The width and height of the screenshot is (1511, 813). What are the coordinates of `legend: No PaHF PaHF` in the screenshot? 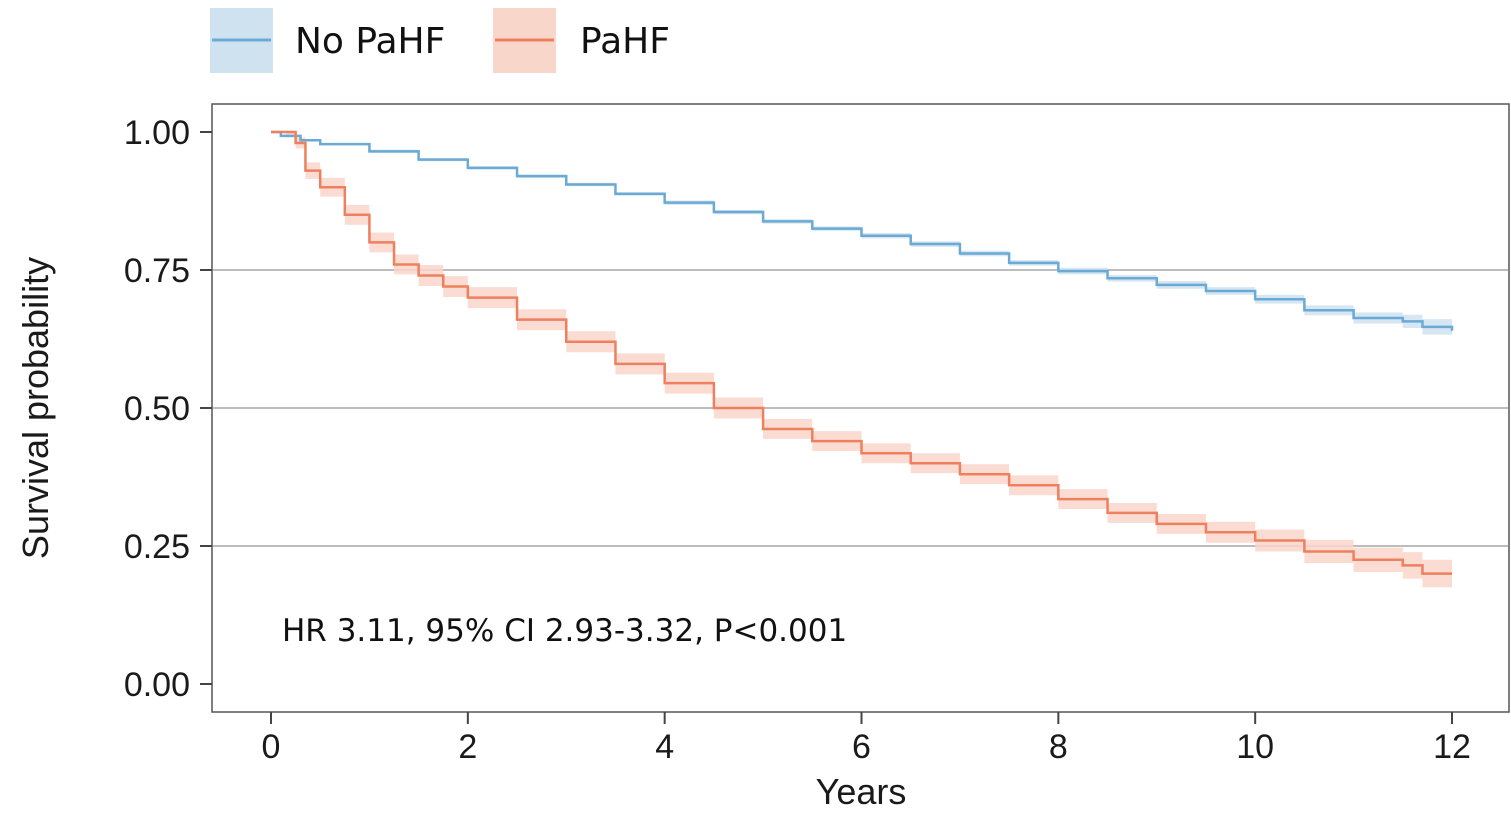 It's located at (440, 40).